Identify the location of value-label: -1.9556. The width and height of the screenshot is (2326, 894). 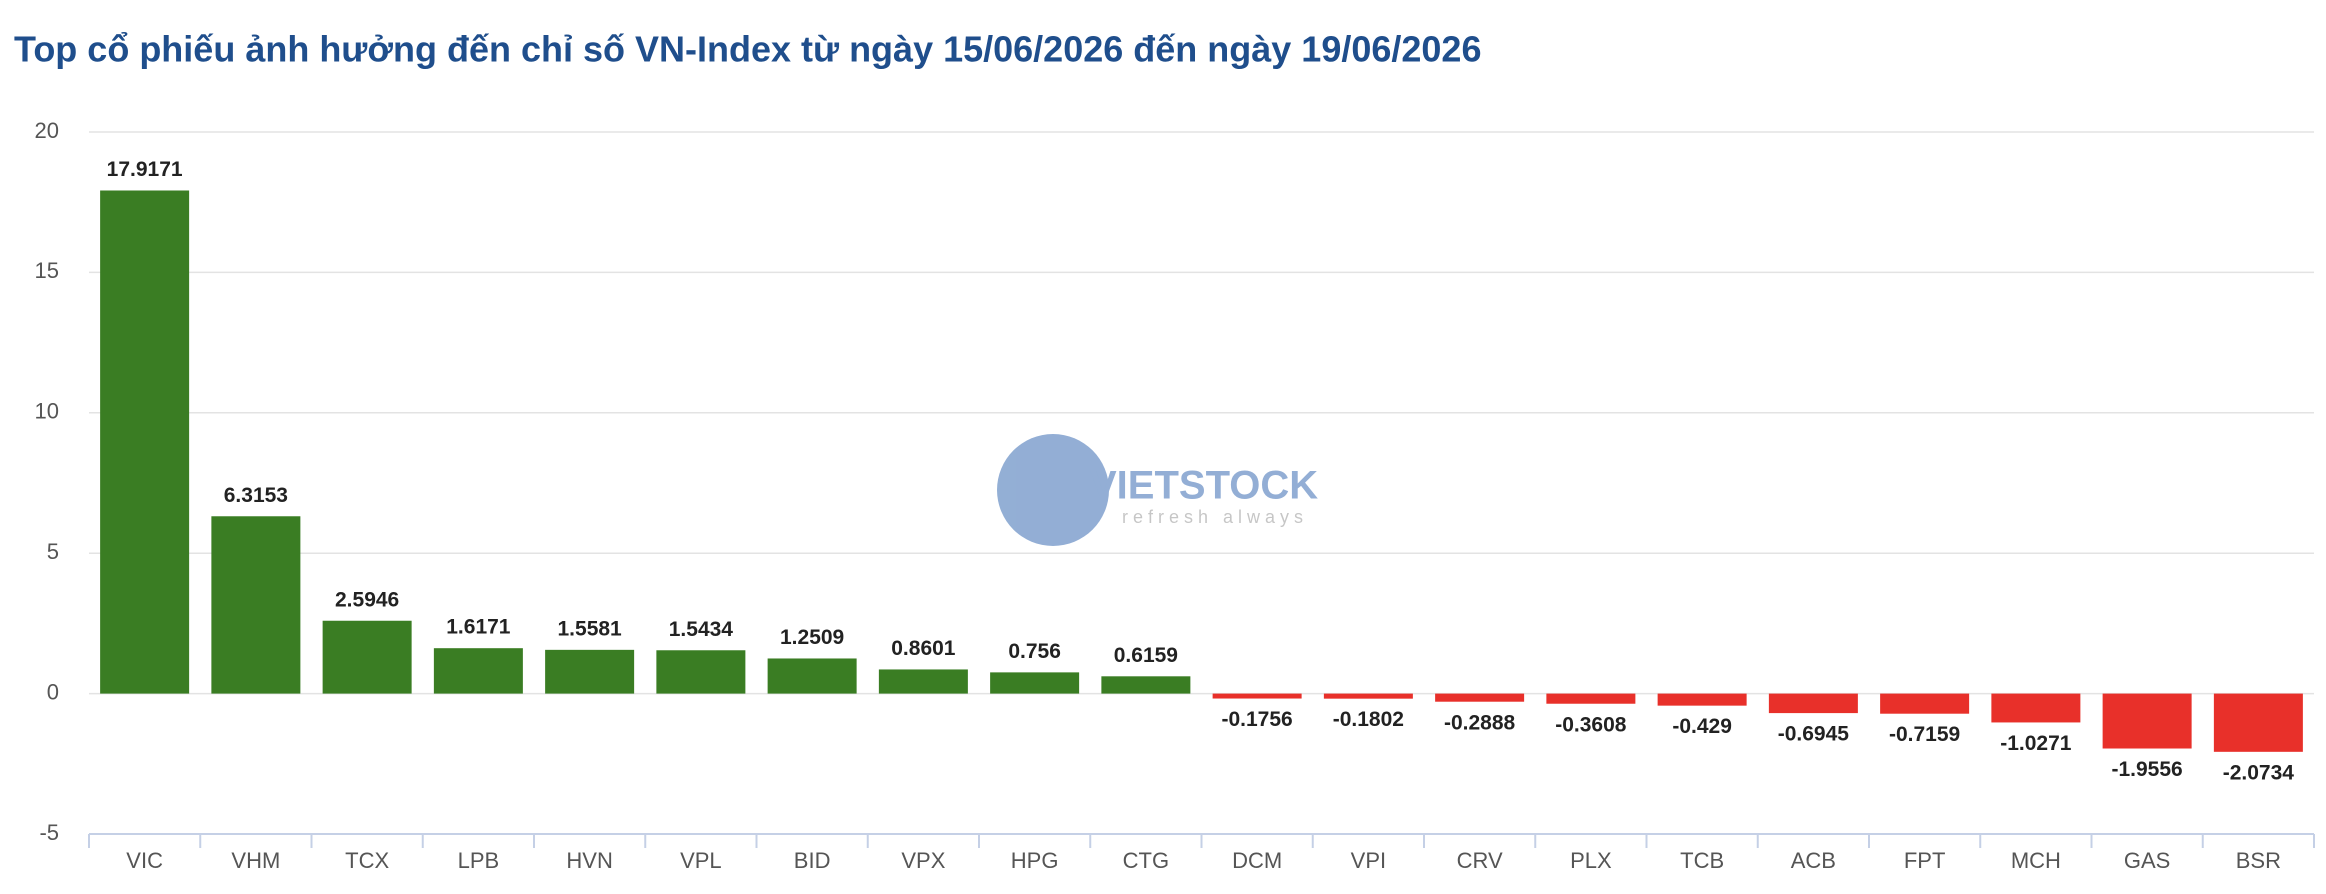
(2147, 769).